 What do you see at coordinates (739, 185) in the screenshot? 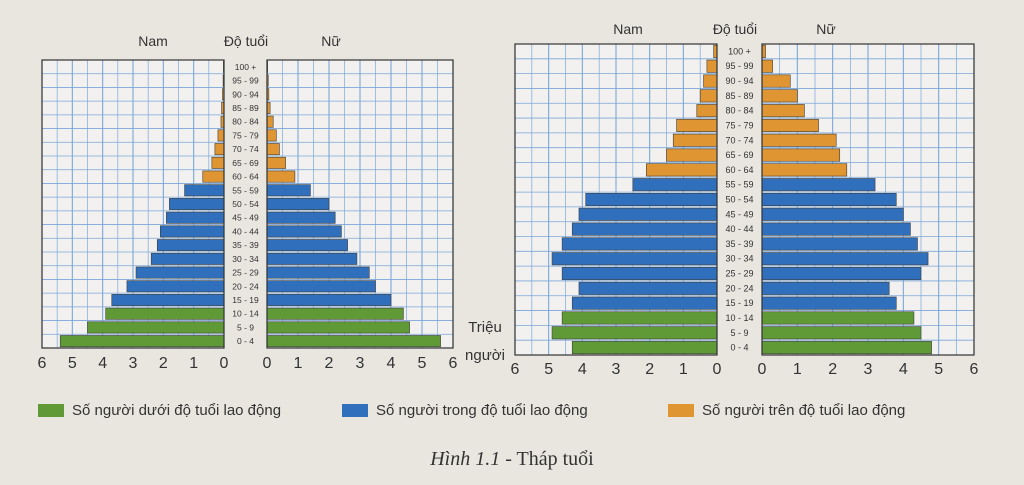
I see `pyramid2-age-label: 55 - 59` at bounding box center [739, 185].